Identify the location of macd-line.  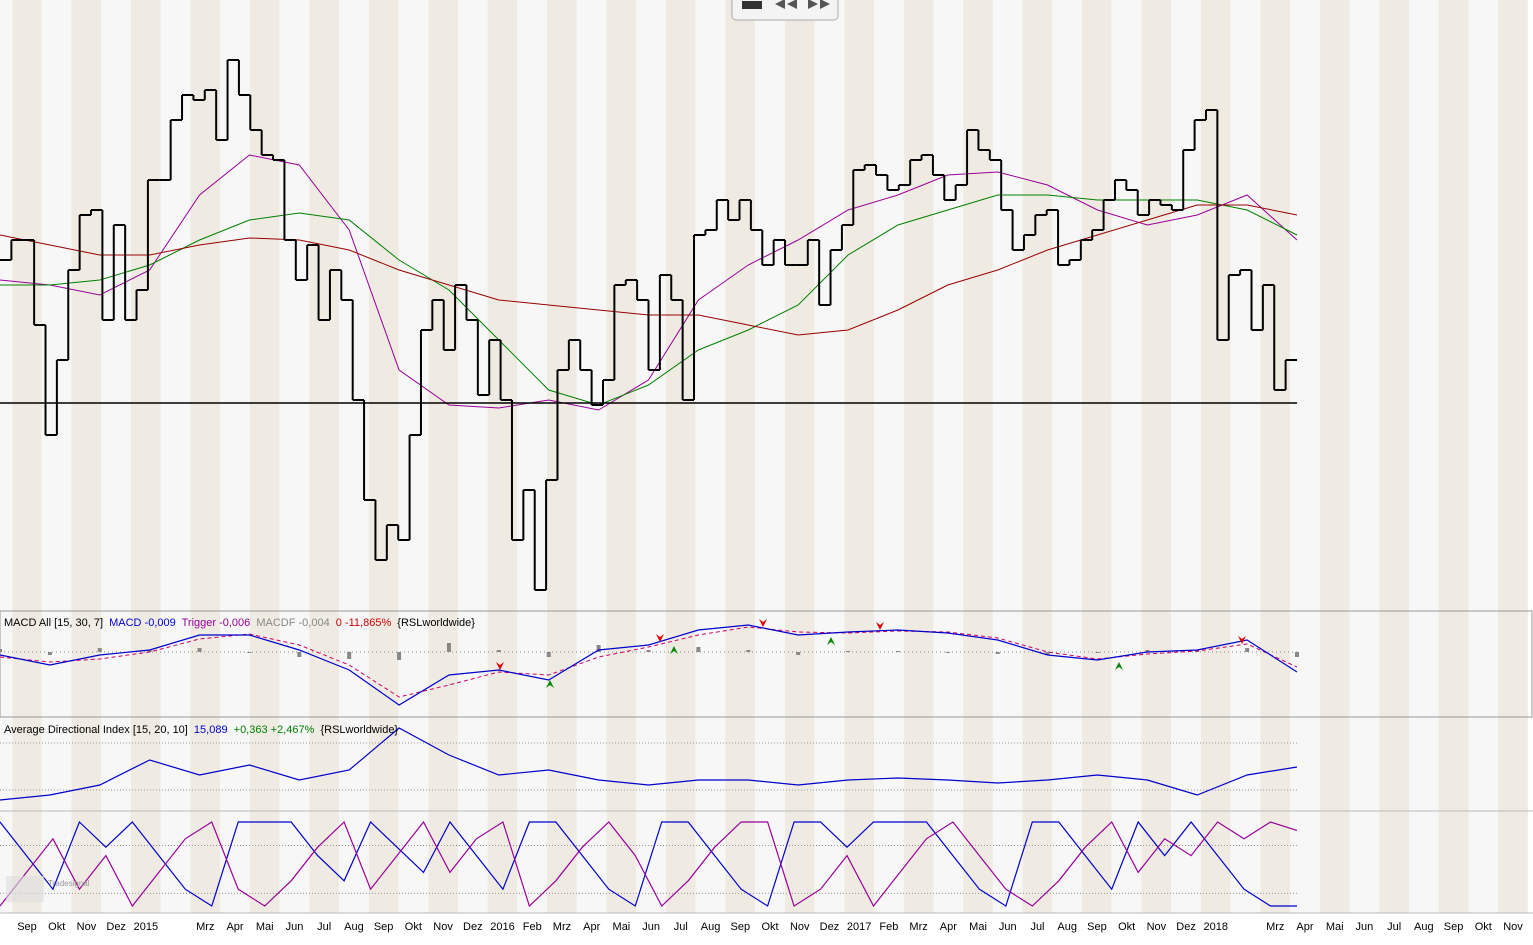
(649, 665).